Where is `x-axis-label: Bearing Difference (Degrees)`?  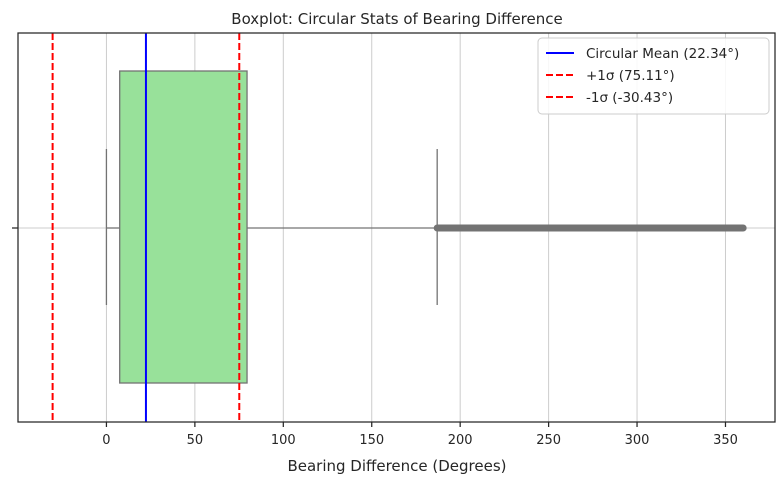 x-axis-label: Bearing Difference (Degrees) is located at coordinates (396, 466).